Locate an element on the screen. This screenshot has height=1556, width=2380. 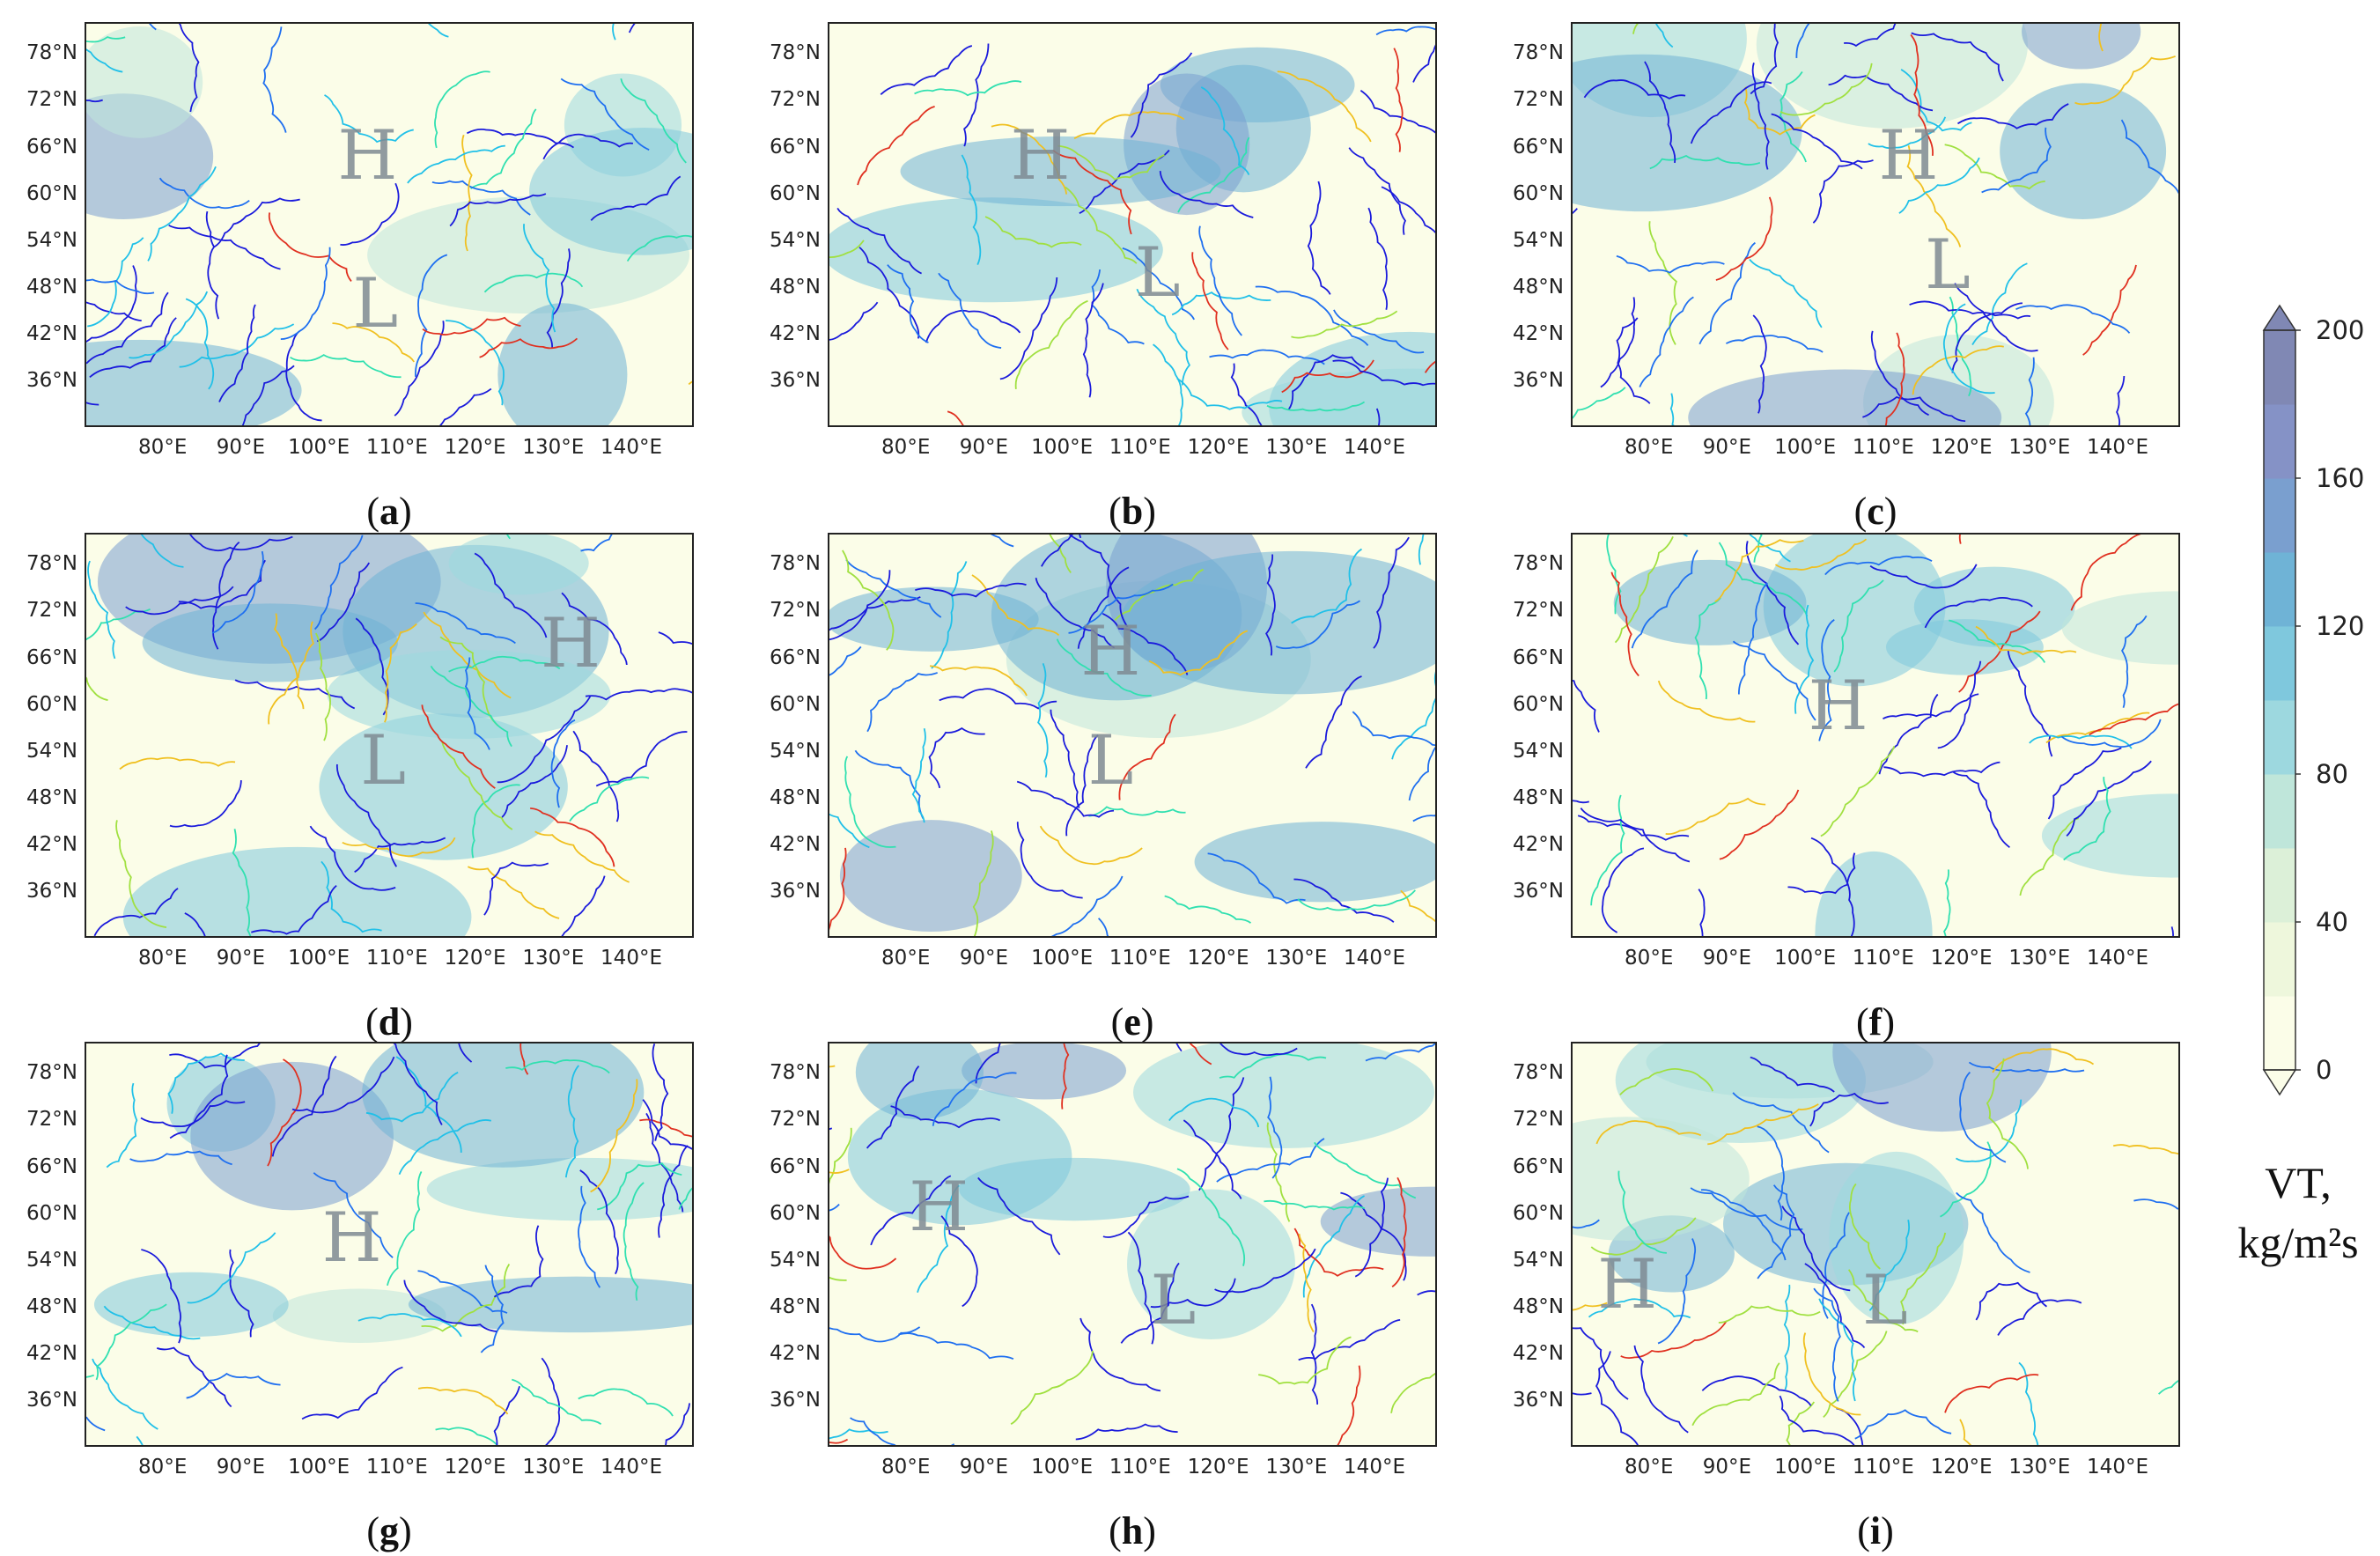
high-pressure-center: H is located at coordinates (1627, 1285).